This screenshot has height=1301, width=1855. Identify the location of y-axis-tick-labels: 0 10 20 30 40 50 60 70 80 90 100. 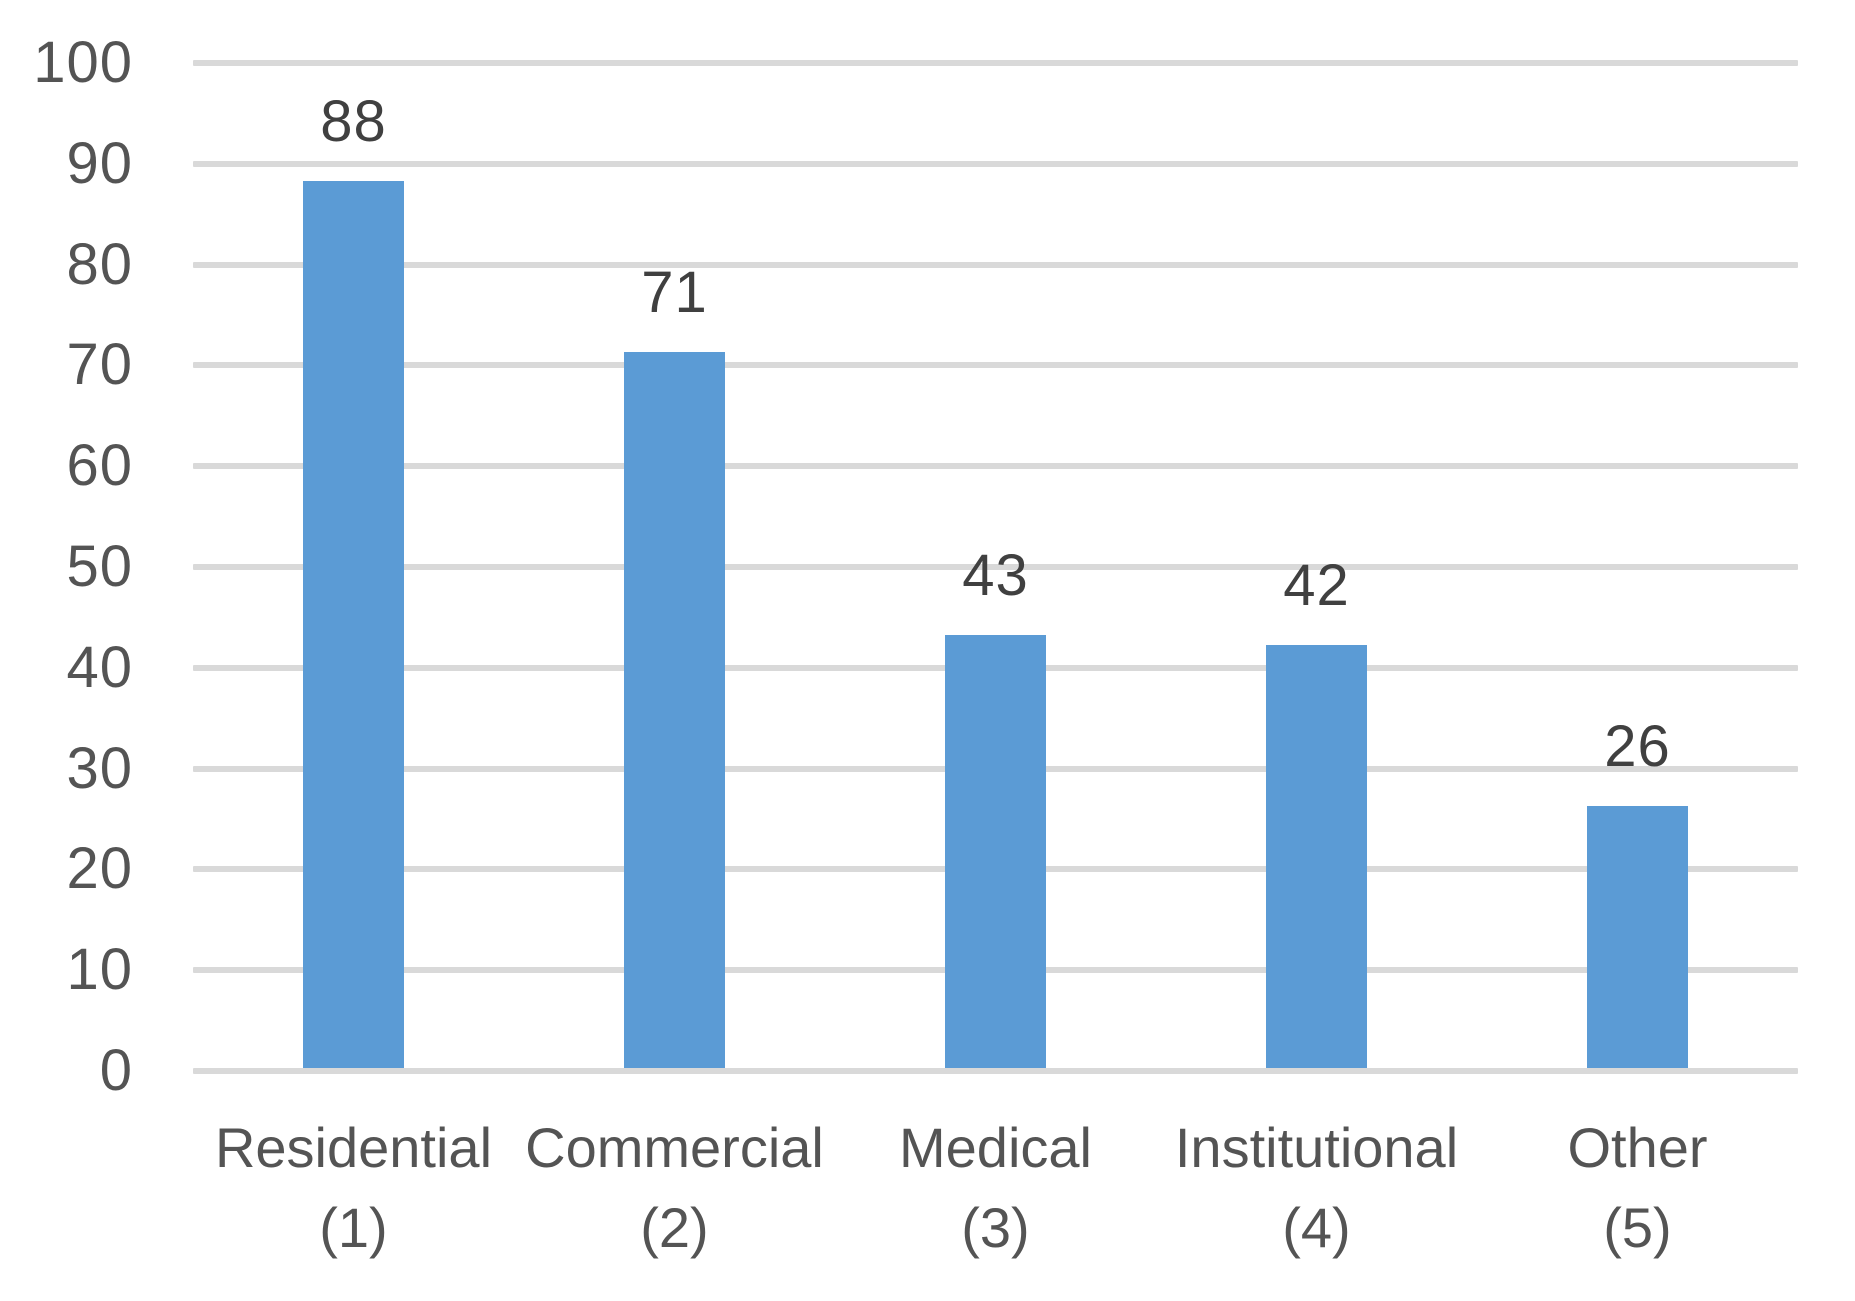
(66, 650).